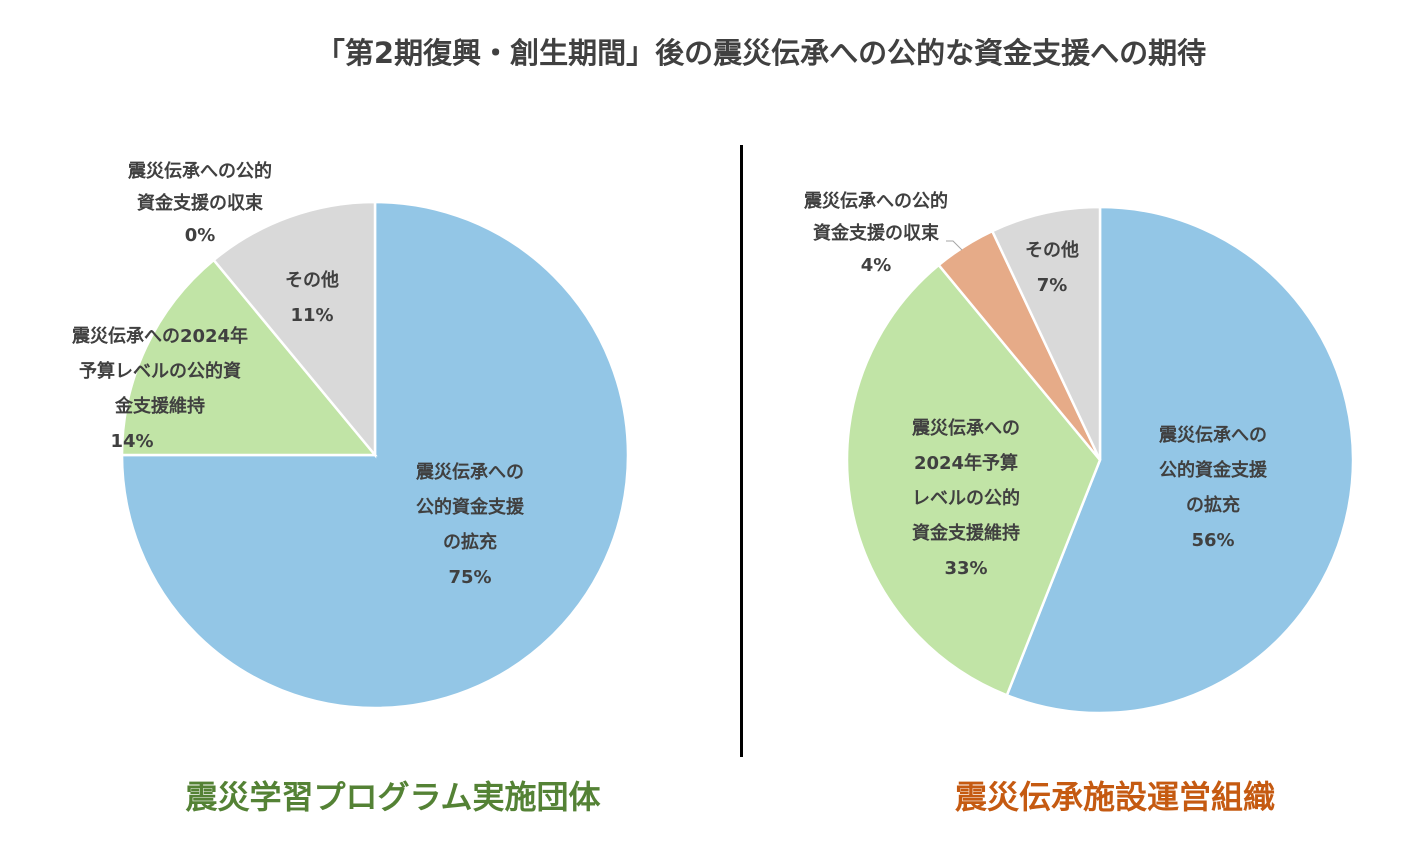 The width and height of the screenshot is (1422, 850). What do you see at coordinates (160, 389) in the screenshot?
I see `data-label-left-maintain: 震災伝承への2024年 予算レベルの公的資 金支援維持 14%` at bounding box center [160, 389].